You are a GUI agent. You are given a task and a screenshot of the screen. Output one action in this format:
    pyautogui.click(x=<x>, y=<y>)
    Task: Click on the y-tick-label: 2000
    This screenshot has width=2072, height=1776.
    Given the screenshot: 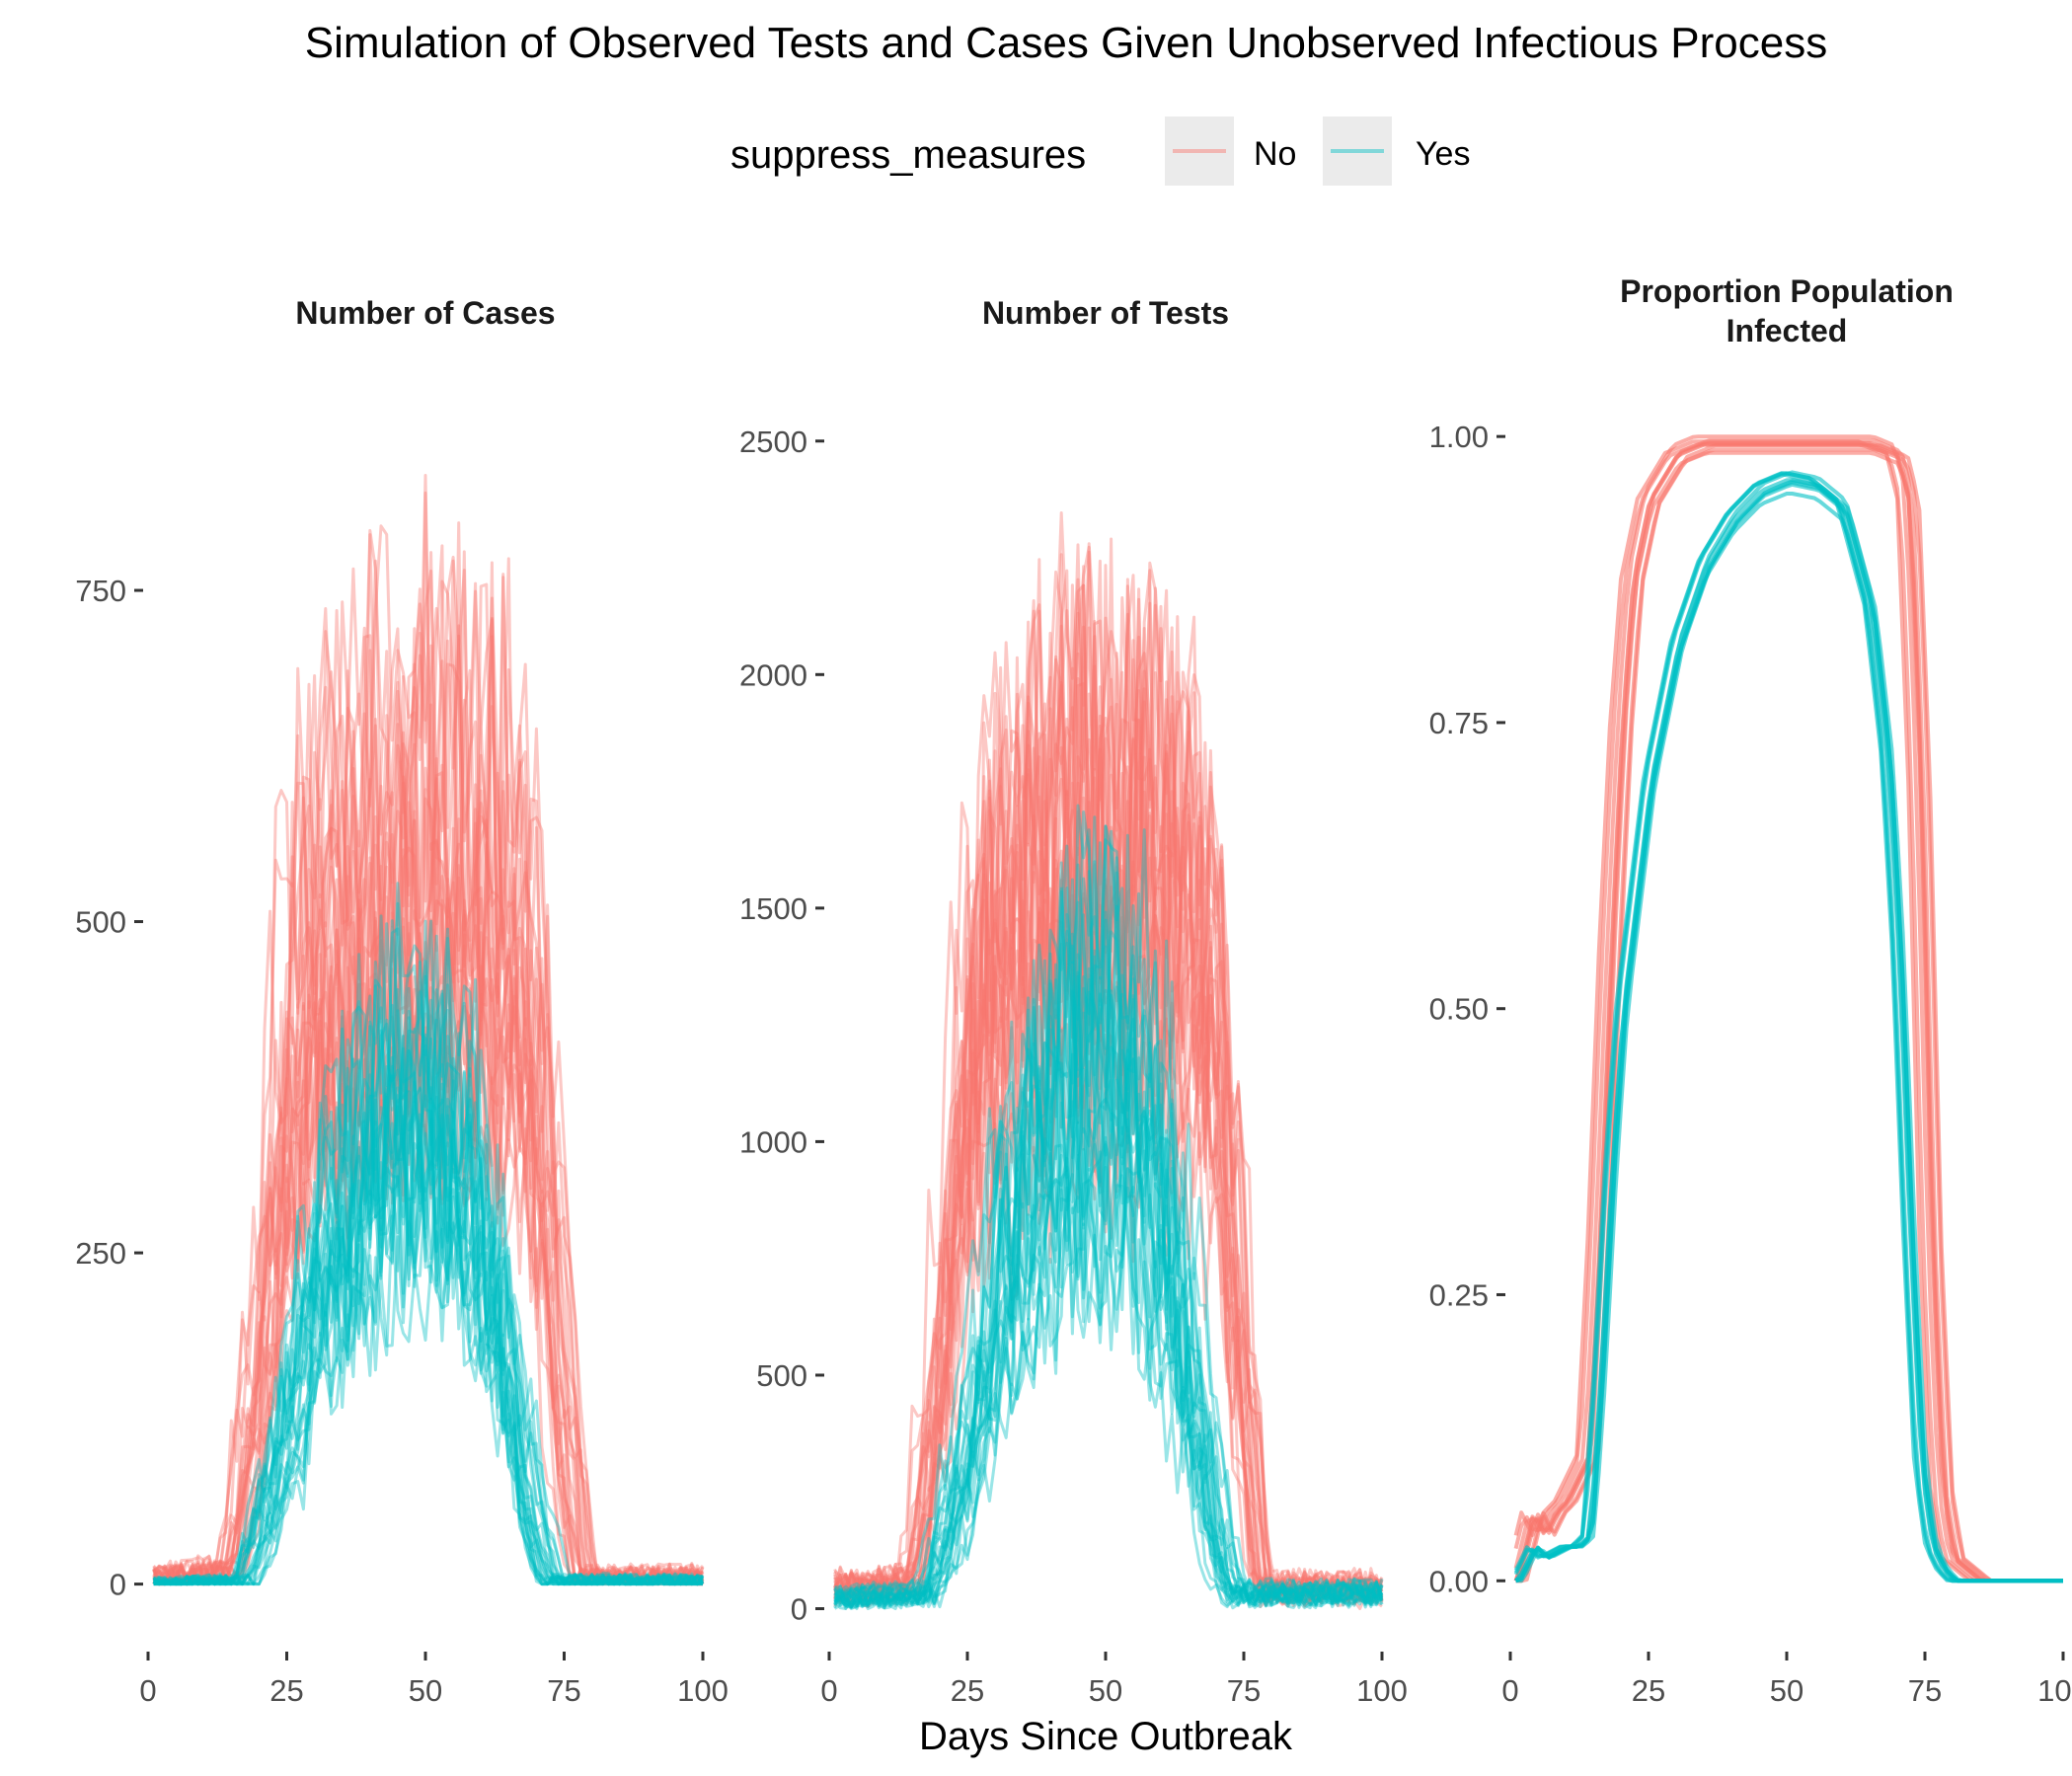 What is the action you would take?
    pyautogui.click(x=773, y=674)
    